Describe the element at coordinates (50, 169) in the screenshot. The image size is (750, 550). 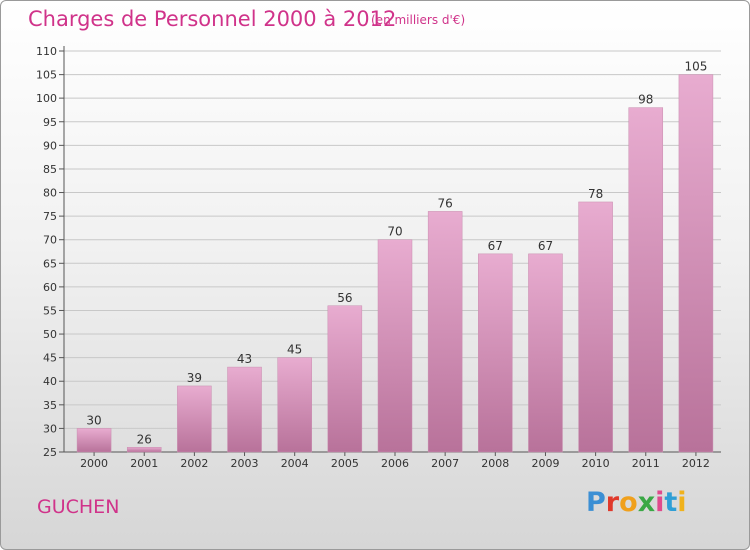
I see `y-tick-label: 85` at that location.